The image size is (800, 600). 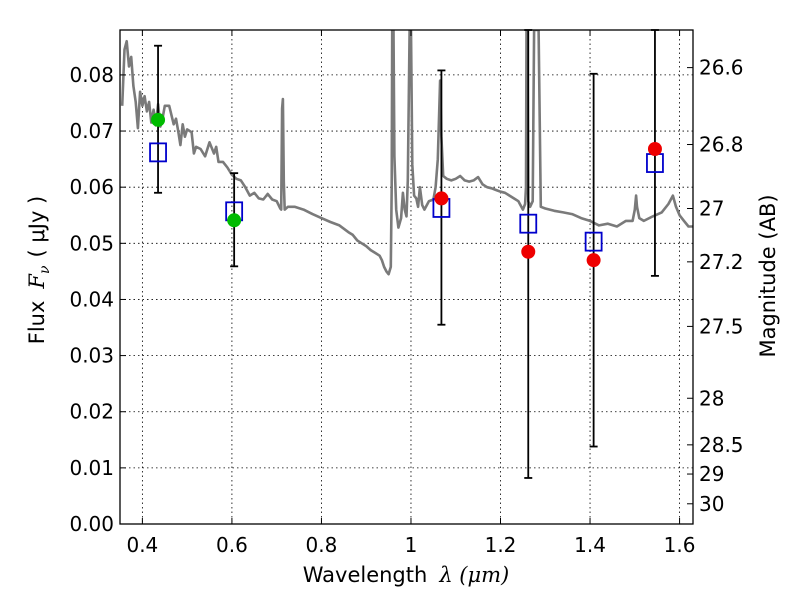 What do you see at coordinates (91, 412) in the screenshot?
I see `y-tick-label: 0.02` at bounding box center [91, 412].